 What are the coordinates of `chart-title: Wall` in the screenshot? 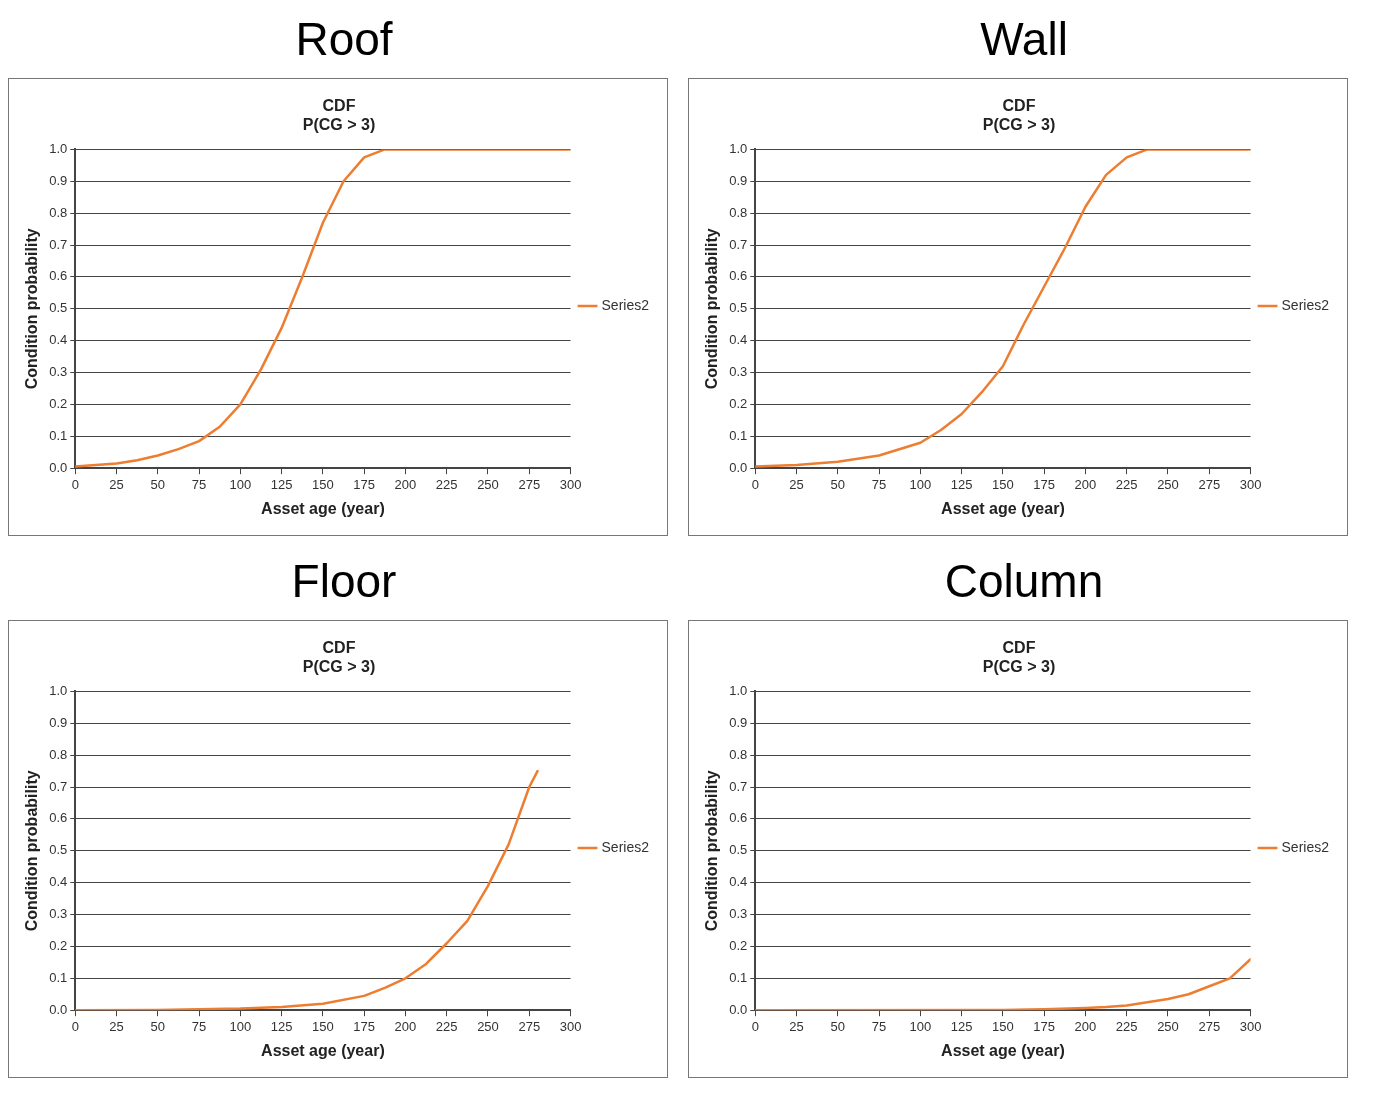 It's located at (1024, 39).